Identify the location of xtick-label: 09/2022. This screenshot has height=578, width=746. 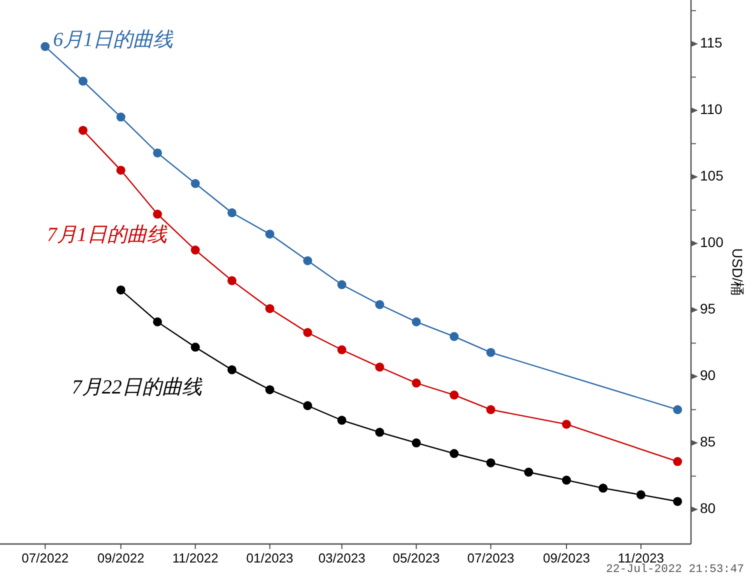
(120, 558).